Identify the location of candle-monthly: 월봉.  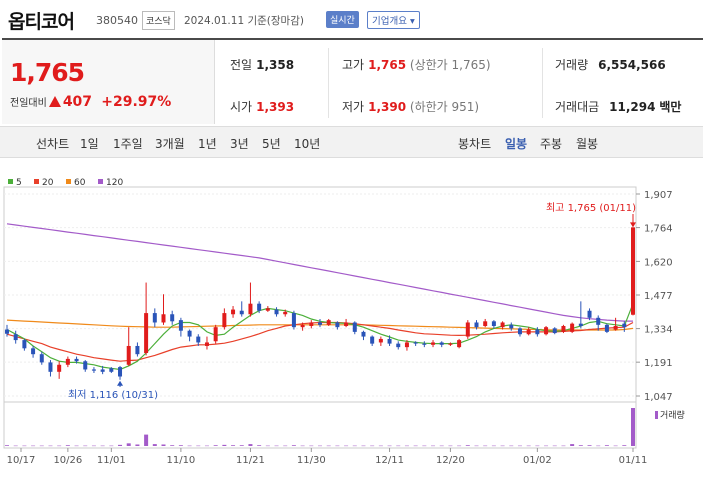
(587, 144).